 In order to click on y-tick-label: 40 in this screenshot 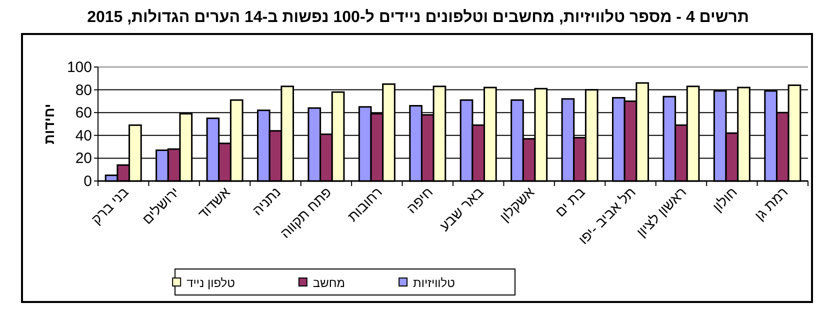, I will do `click(83, 135)`.